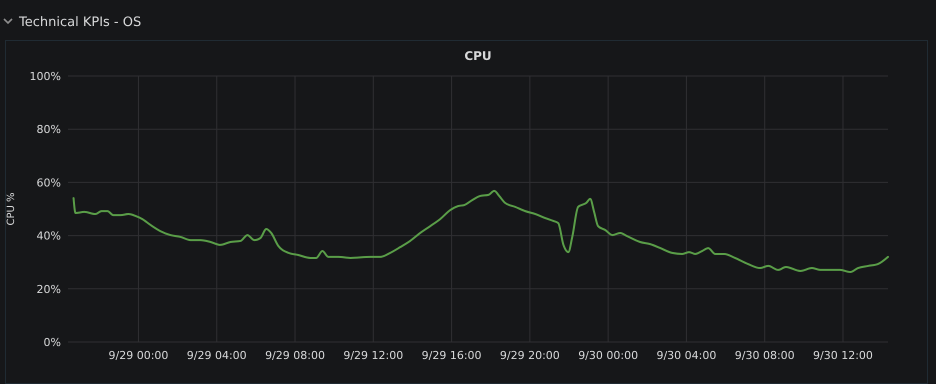 This screenshot has height=384, width=936. I want to click on x-tick-label: 9/29 12:00, so click(373, 355).